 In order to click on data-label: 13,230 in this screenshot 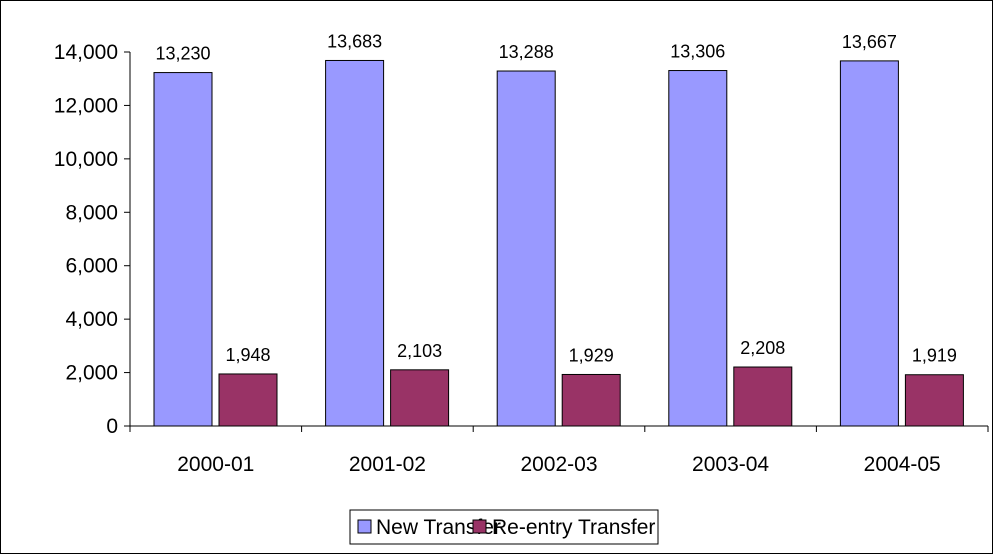, I will do `click(182, 54)`.